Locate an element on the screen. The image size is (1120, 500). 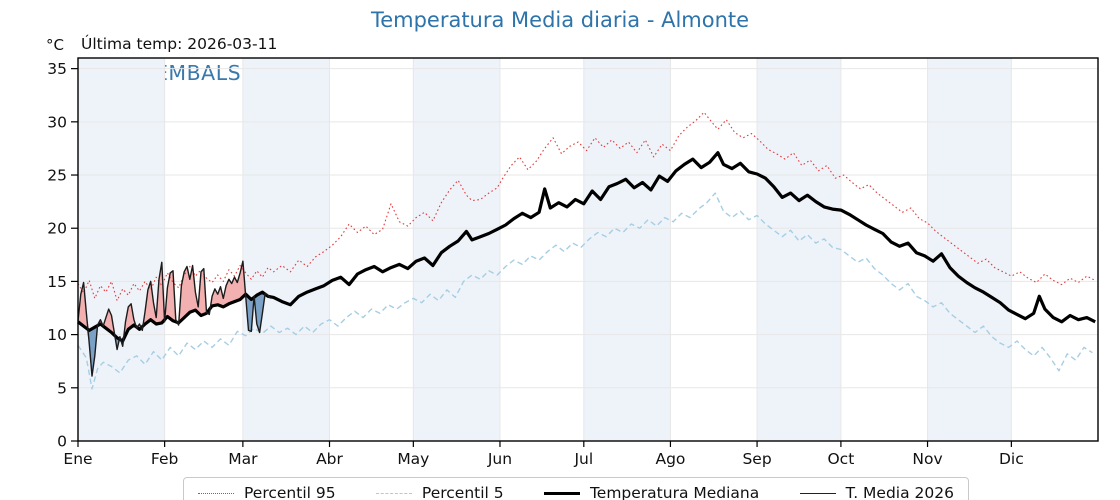
svg-text: 0 is located at coordinates (62, 442).